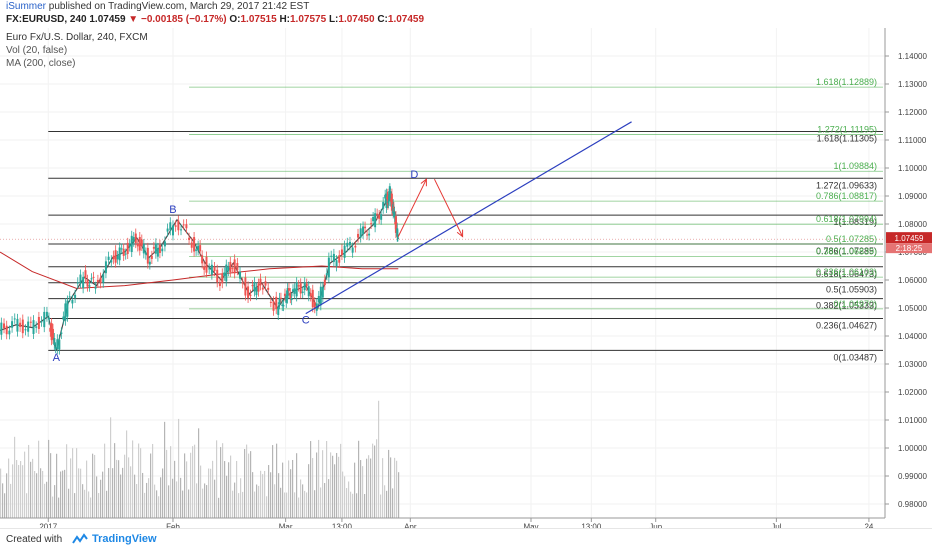  I want to click on open-value: 1.07515, so click(258, 19).